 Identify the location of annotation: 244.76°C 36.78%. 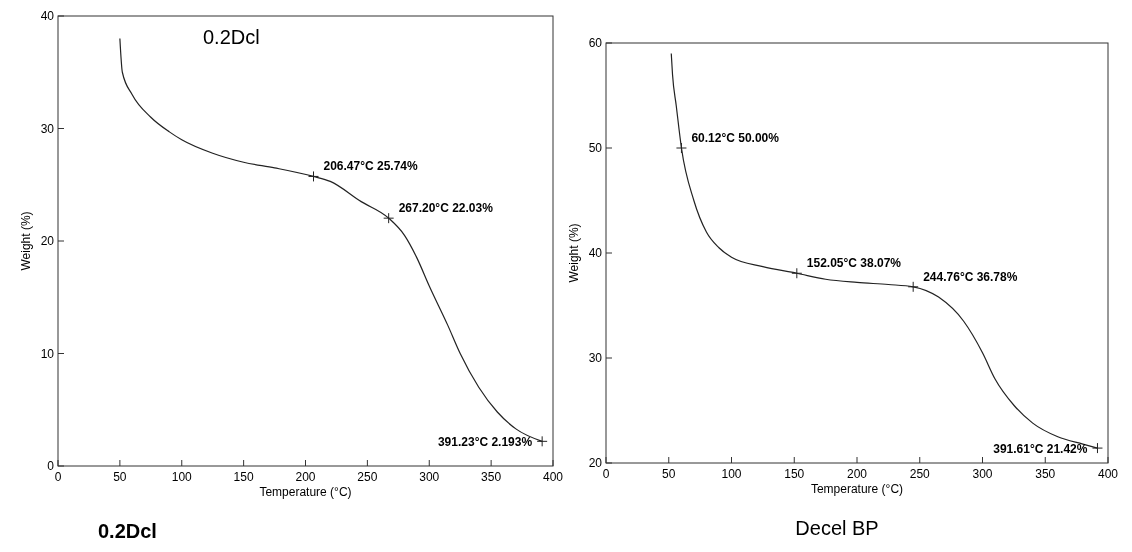
(970, 276).